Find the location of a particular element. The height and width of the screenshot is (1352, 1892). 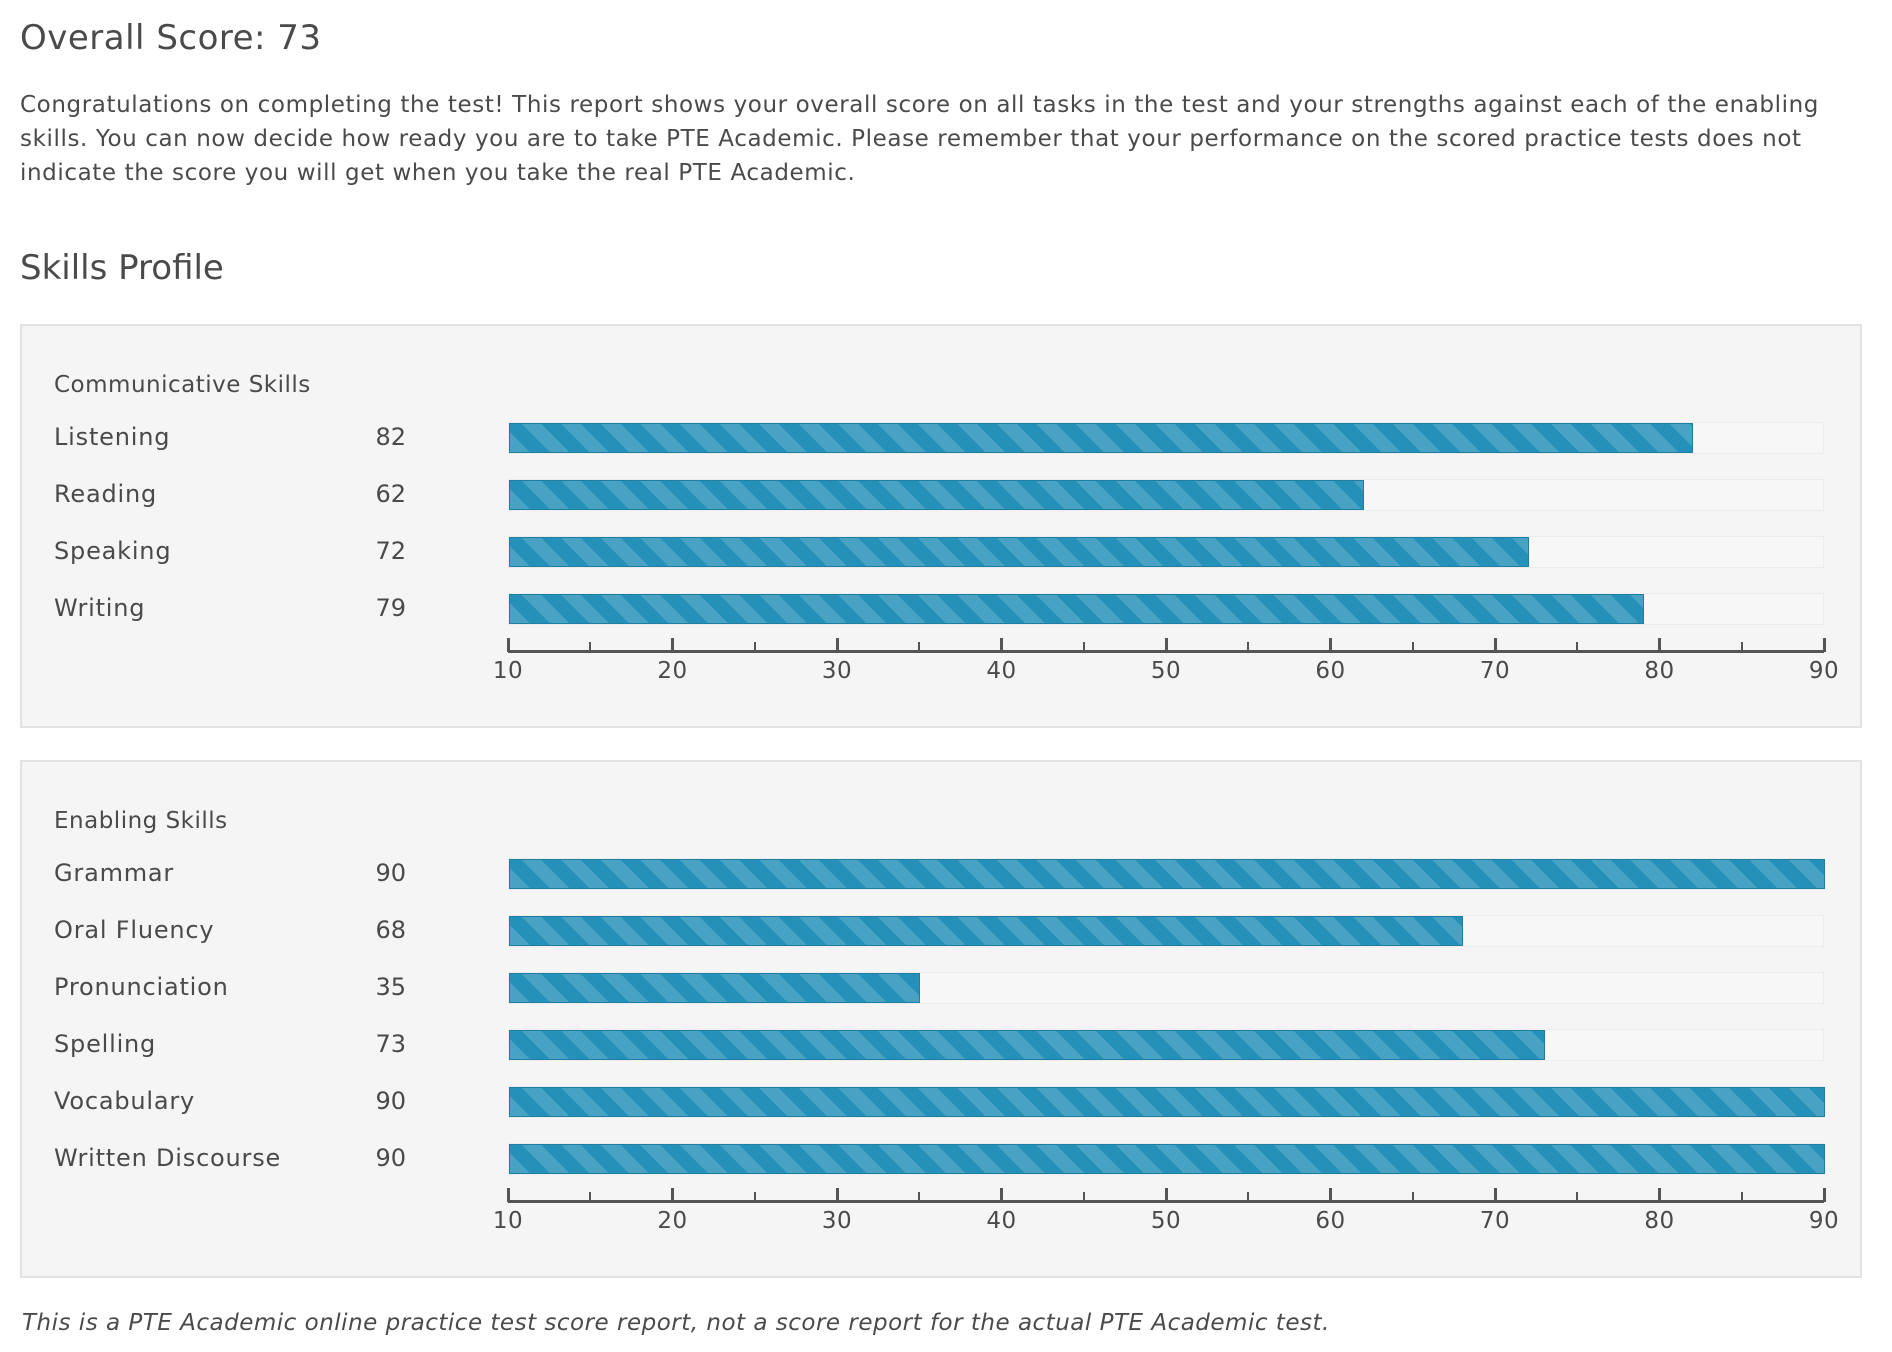

bar-writing is located at coordinates (1077, 609).